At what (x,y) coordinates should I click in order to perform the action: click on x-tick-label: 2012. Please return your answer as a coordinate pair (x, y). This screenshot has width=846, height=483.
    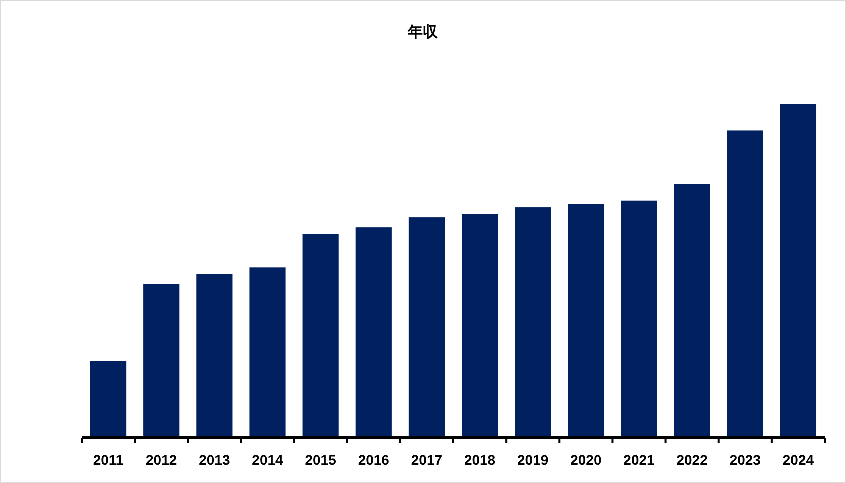
    Looking at the image, I should click on (162, 460).